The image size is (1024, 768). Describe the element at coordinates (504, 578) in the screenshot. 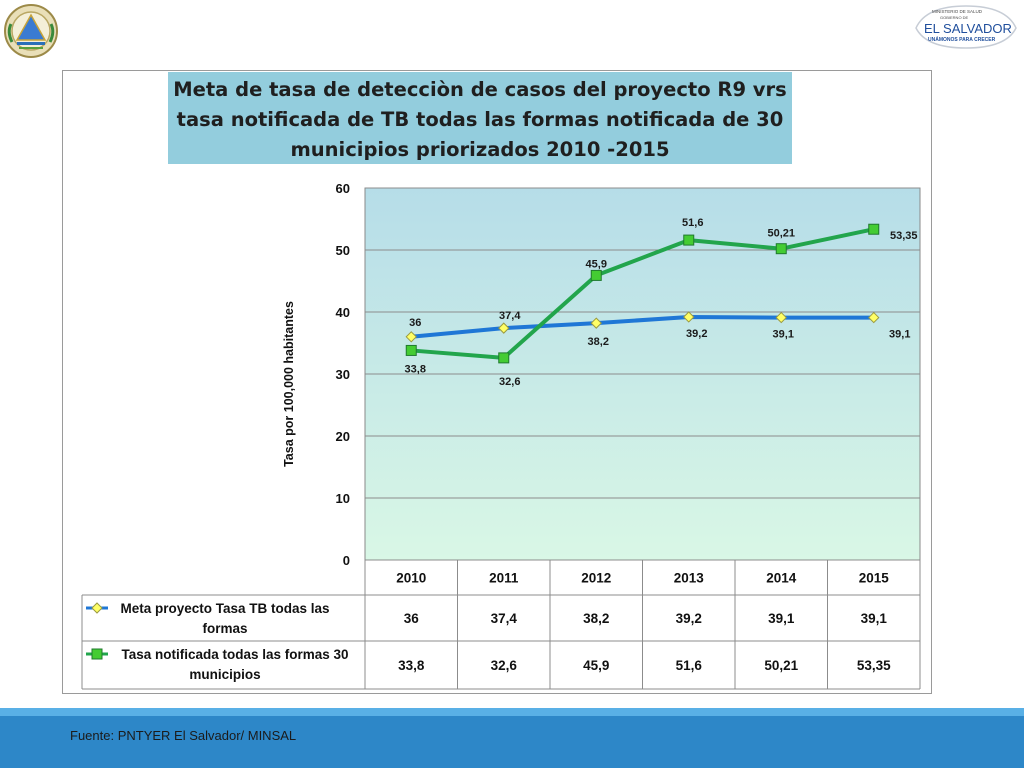

I see `x-tick-label: 2011` at that location.